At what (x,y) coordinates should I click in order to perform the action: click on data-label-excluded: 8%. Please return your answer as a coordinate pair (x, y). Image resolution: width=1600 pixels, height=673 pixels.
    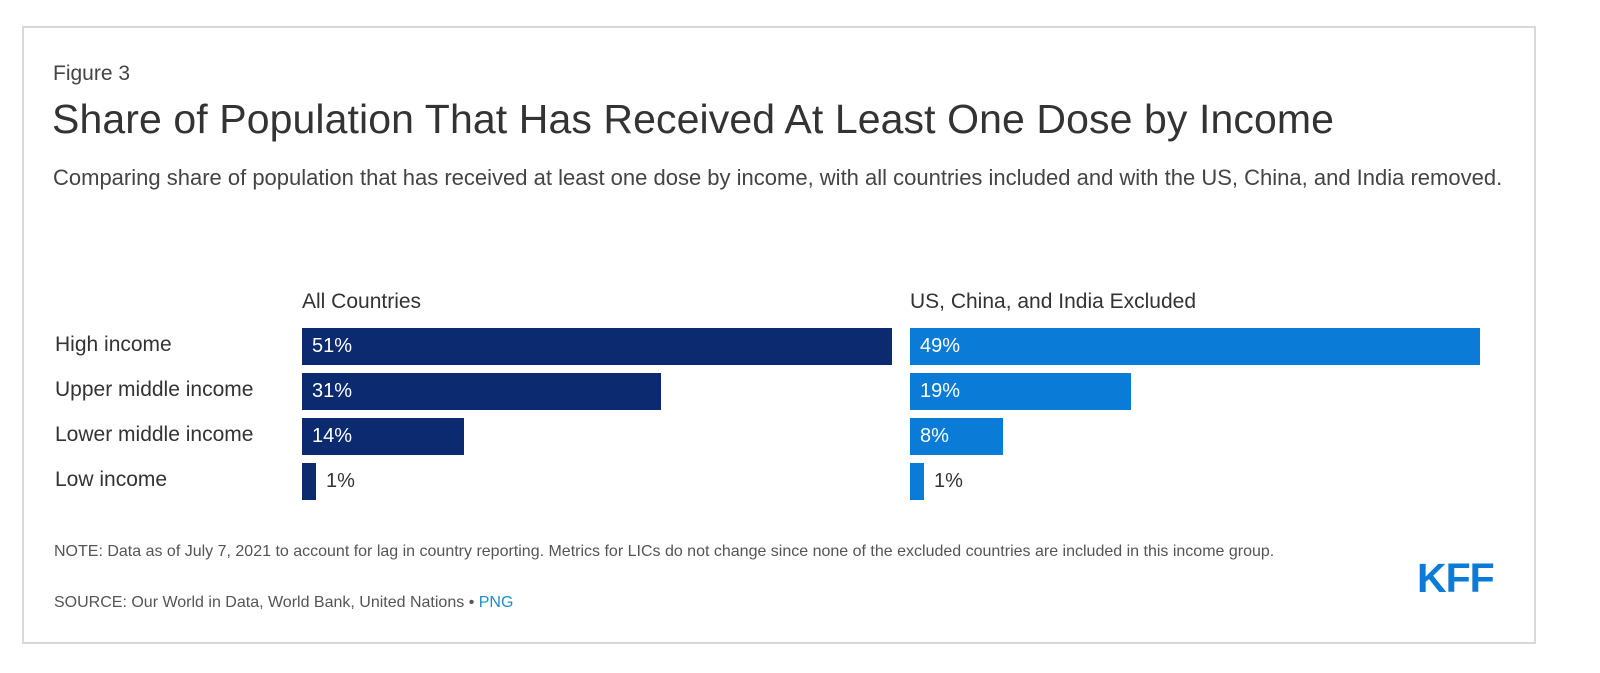
    Looking at the image, I should click on (934, 436).